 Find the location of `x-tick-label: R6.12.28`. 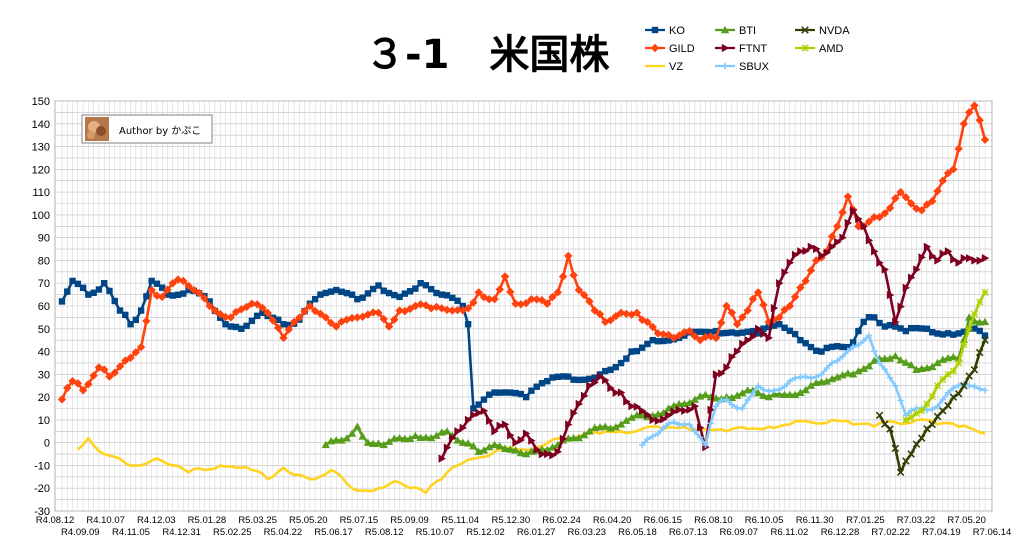

x-tick-label: R6.12.28 is located at coordinates (840, 532).